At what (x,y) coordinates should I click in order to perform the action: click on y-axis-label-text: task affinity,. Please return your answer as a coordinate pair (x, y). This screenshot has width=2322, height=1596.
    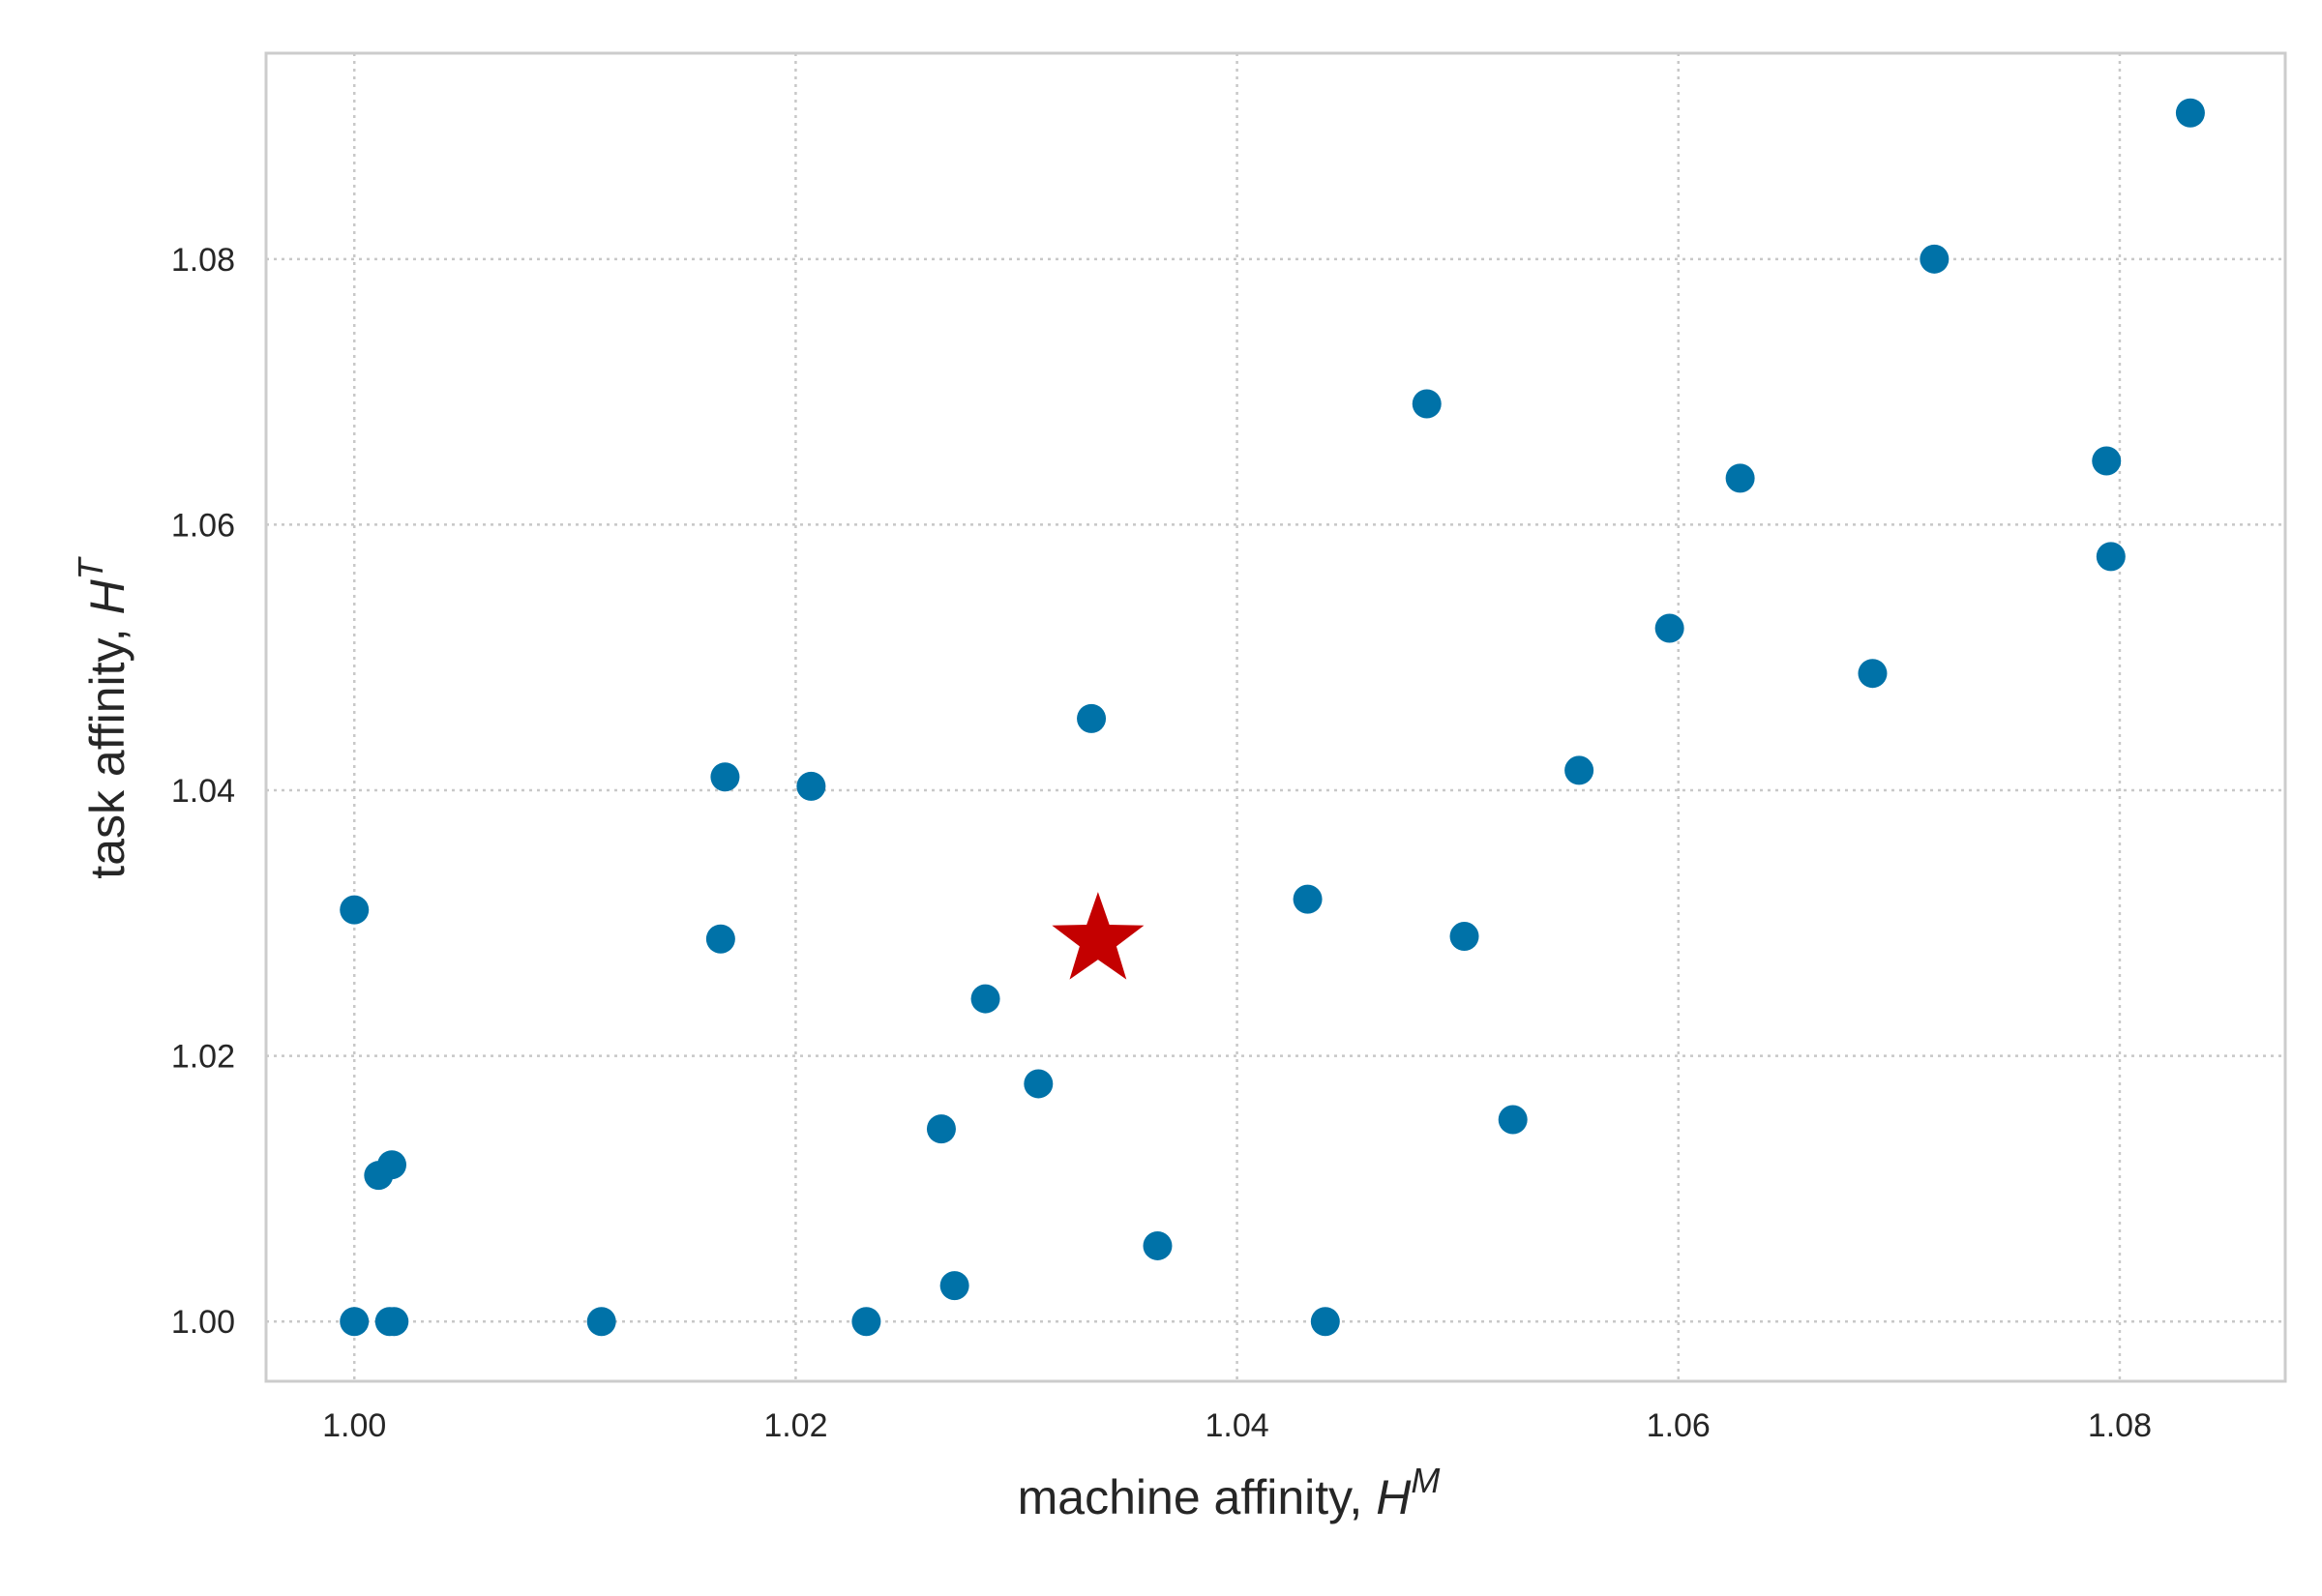
    Looking at the image, I should click on (107, 746).